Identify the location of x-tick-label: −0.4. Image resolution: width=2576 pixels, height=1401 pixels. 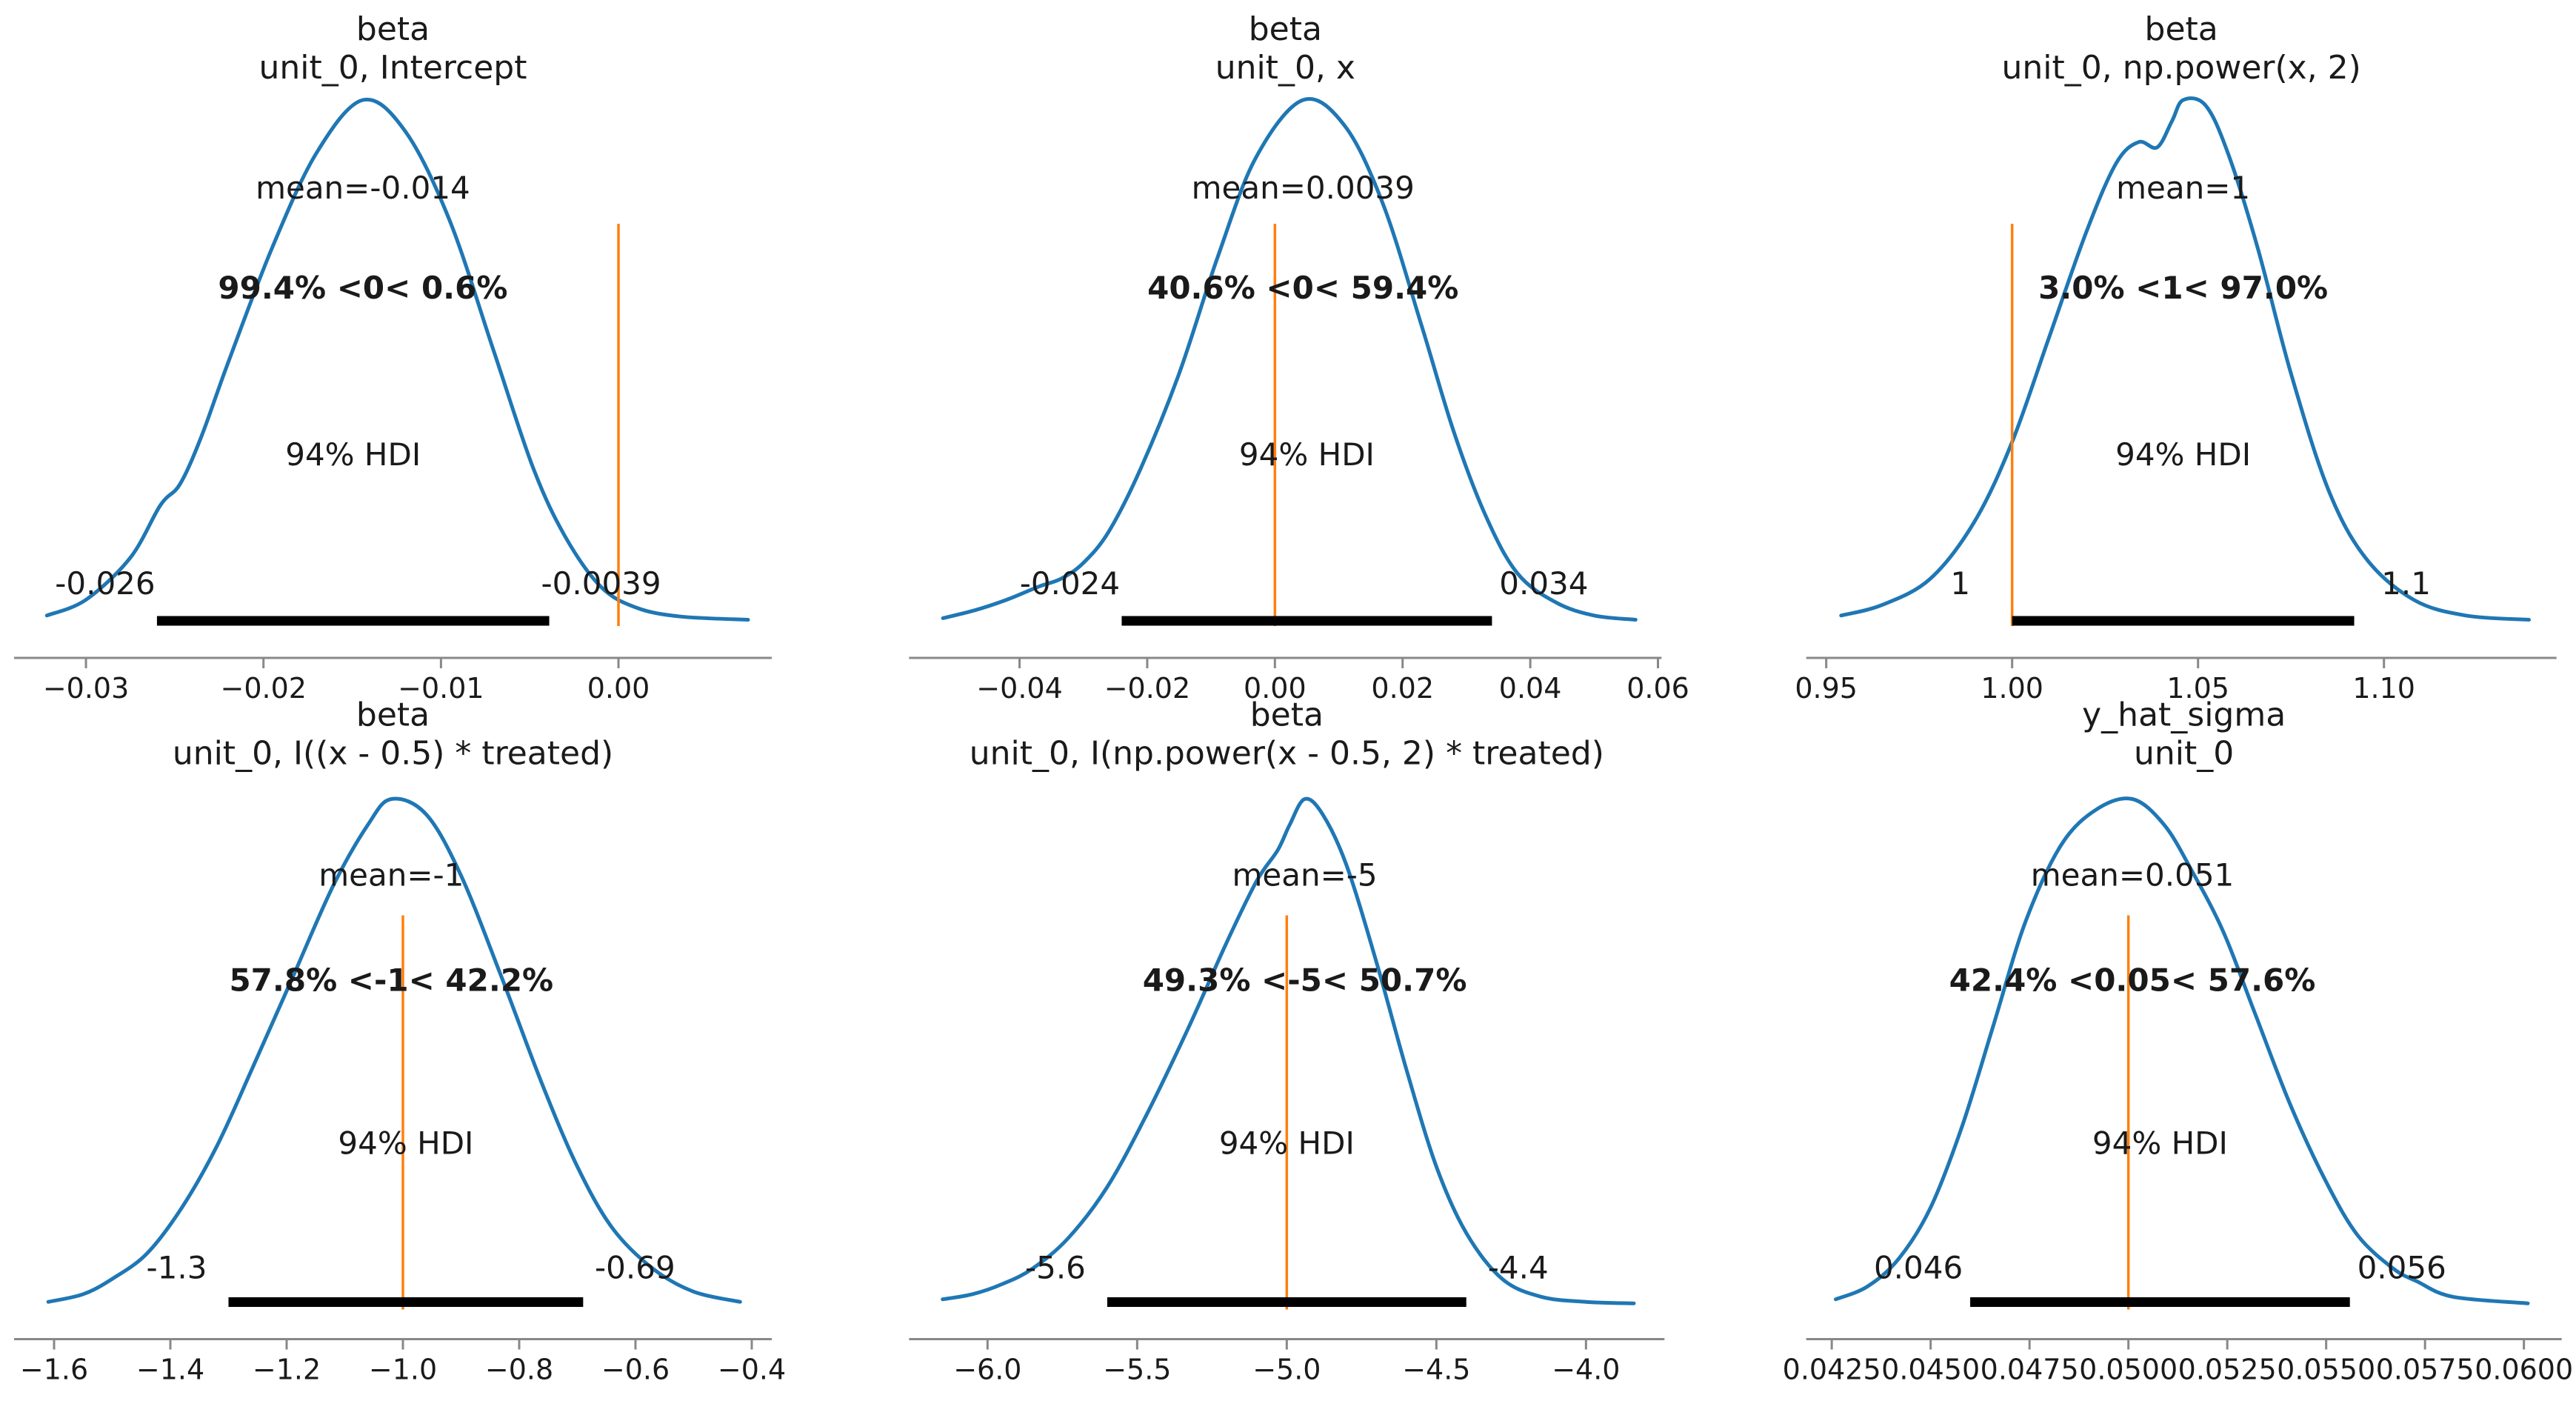
(752, 1370).